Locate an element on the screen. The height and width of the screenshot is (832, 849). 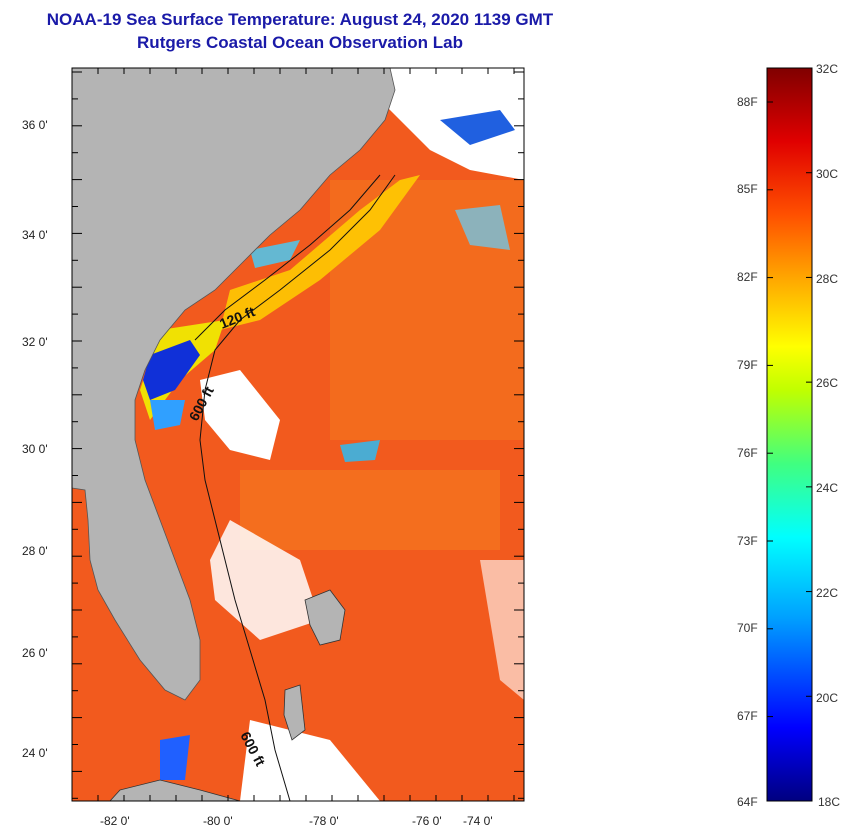
colorbar-celsius-label: 20C is located at coordinates (827, 698).